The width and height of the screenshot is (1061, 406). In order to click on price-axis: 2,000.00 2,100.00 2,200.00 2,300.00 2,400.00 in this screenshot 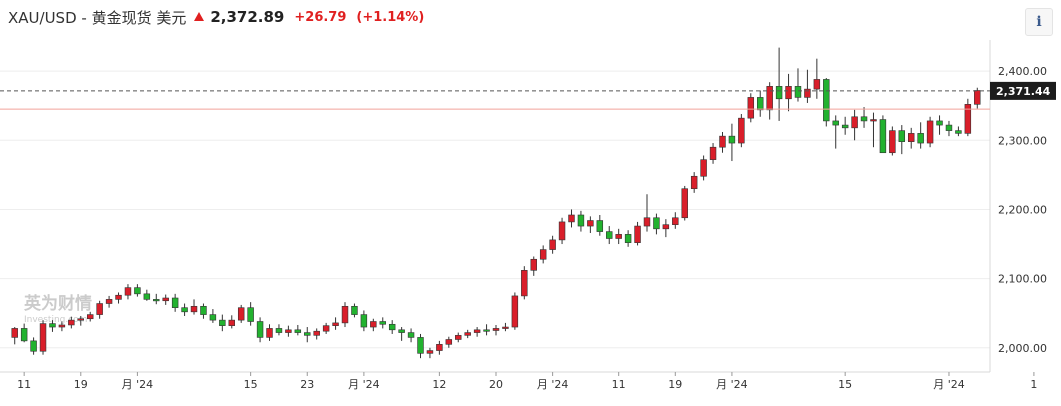, I will do `click(1022, 210)`.